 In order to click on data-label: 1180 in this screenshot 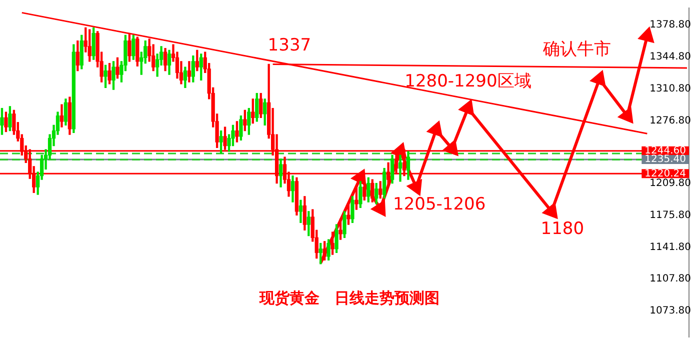, I will do `click(562, 228)`.